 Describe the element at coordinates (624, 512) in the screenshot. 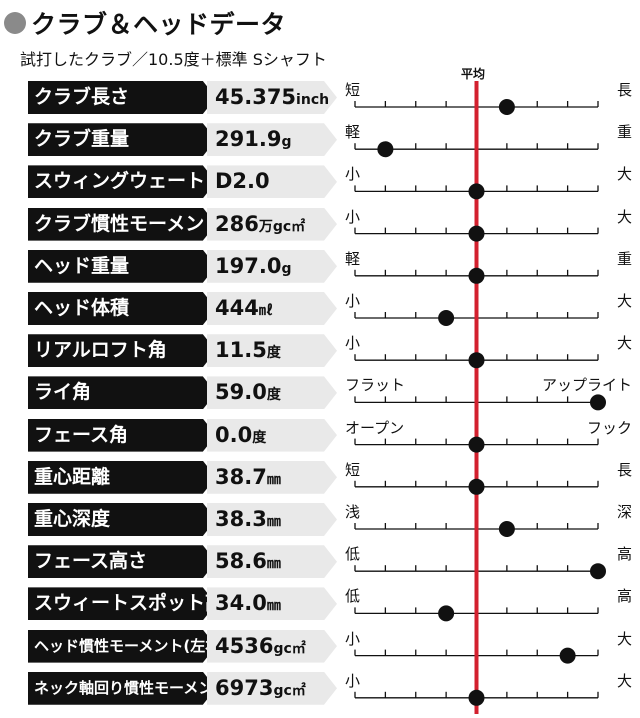

I see `scale-high-label: 深` at that location.